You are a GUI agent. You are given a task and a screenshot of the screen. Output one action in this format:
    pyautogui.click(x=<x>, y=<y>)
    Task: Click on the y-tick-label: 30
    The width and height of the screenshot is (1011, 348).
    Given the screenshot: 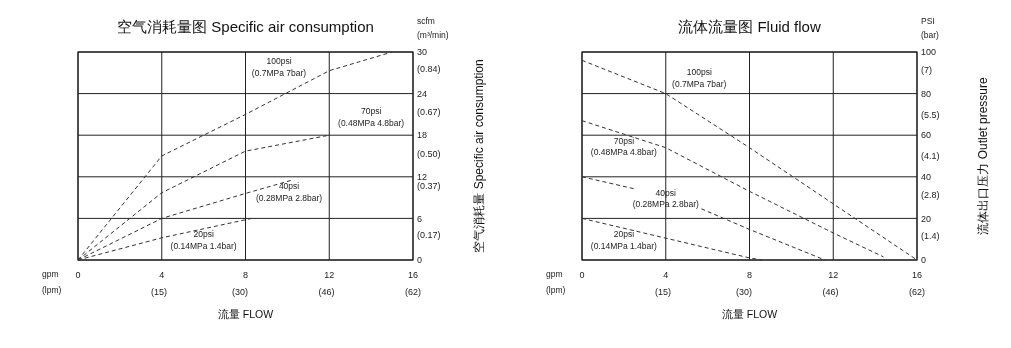 What is the action you would take?
    pyautogui.click(x=422, y=52)
    